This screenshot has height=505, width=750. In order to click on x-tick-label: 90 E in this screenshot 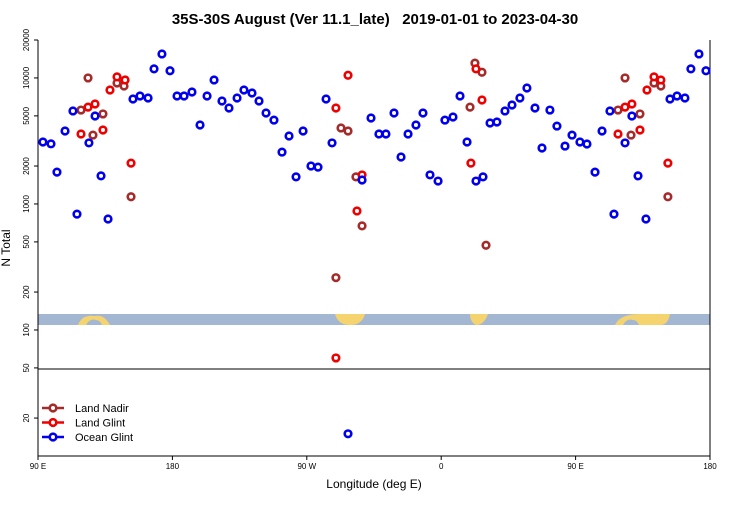, I will do `click(38, 466)`.